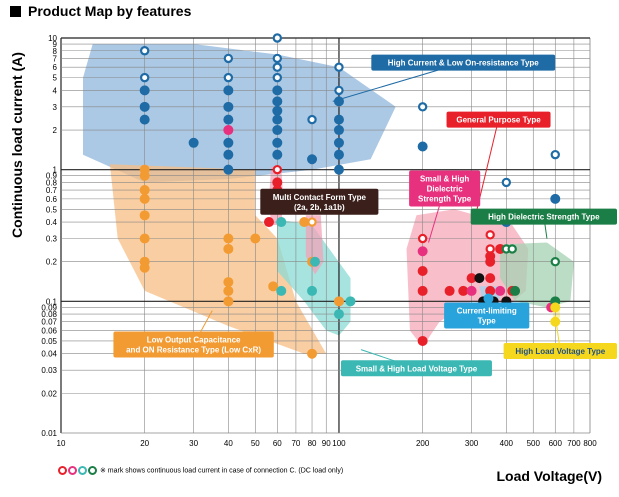 Image resolution: width=619 pixels, height=497 pixels. Describe the element at coordinates (295, 443) in the screenshot. I see `x-tick-label-70: 70` at that location.